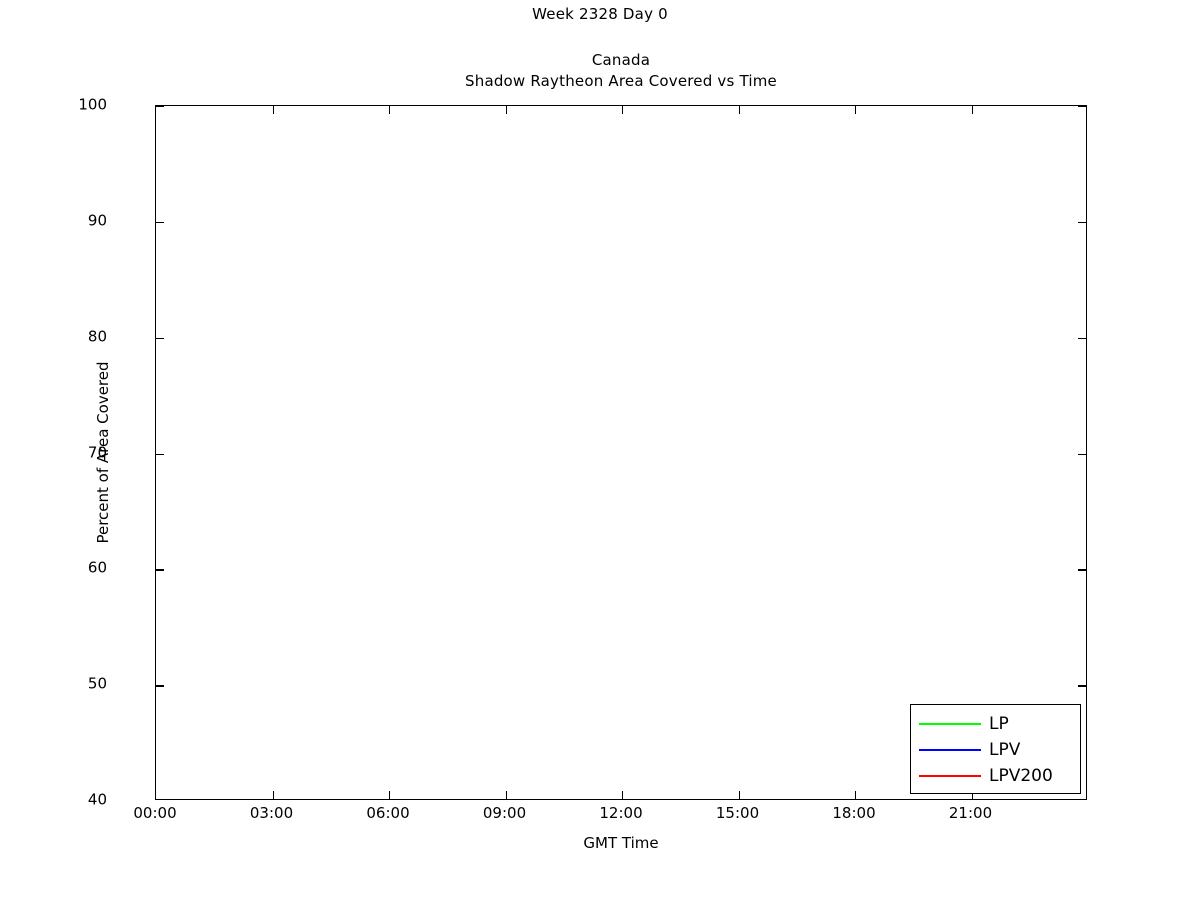 This screenshot has height=900, width=1200. Describe the element at coordinates (621, 813) in the screenshot. I see `xtick-label-1200: 12:00` at that location.